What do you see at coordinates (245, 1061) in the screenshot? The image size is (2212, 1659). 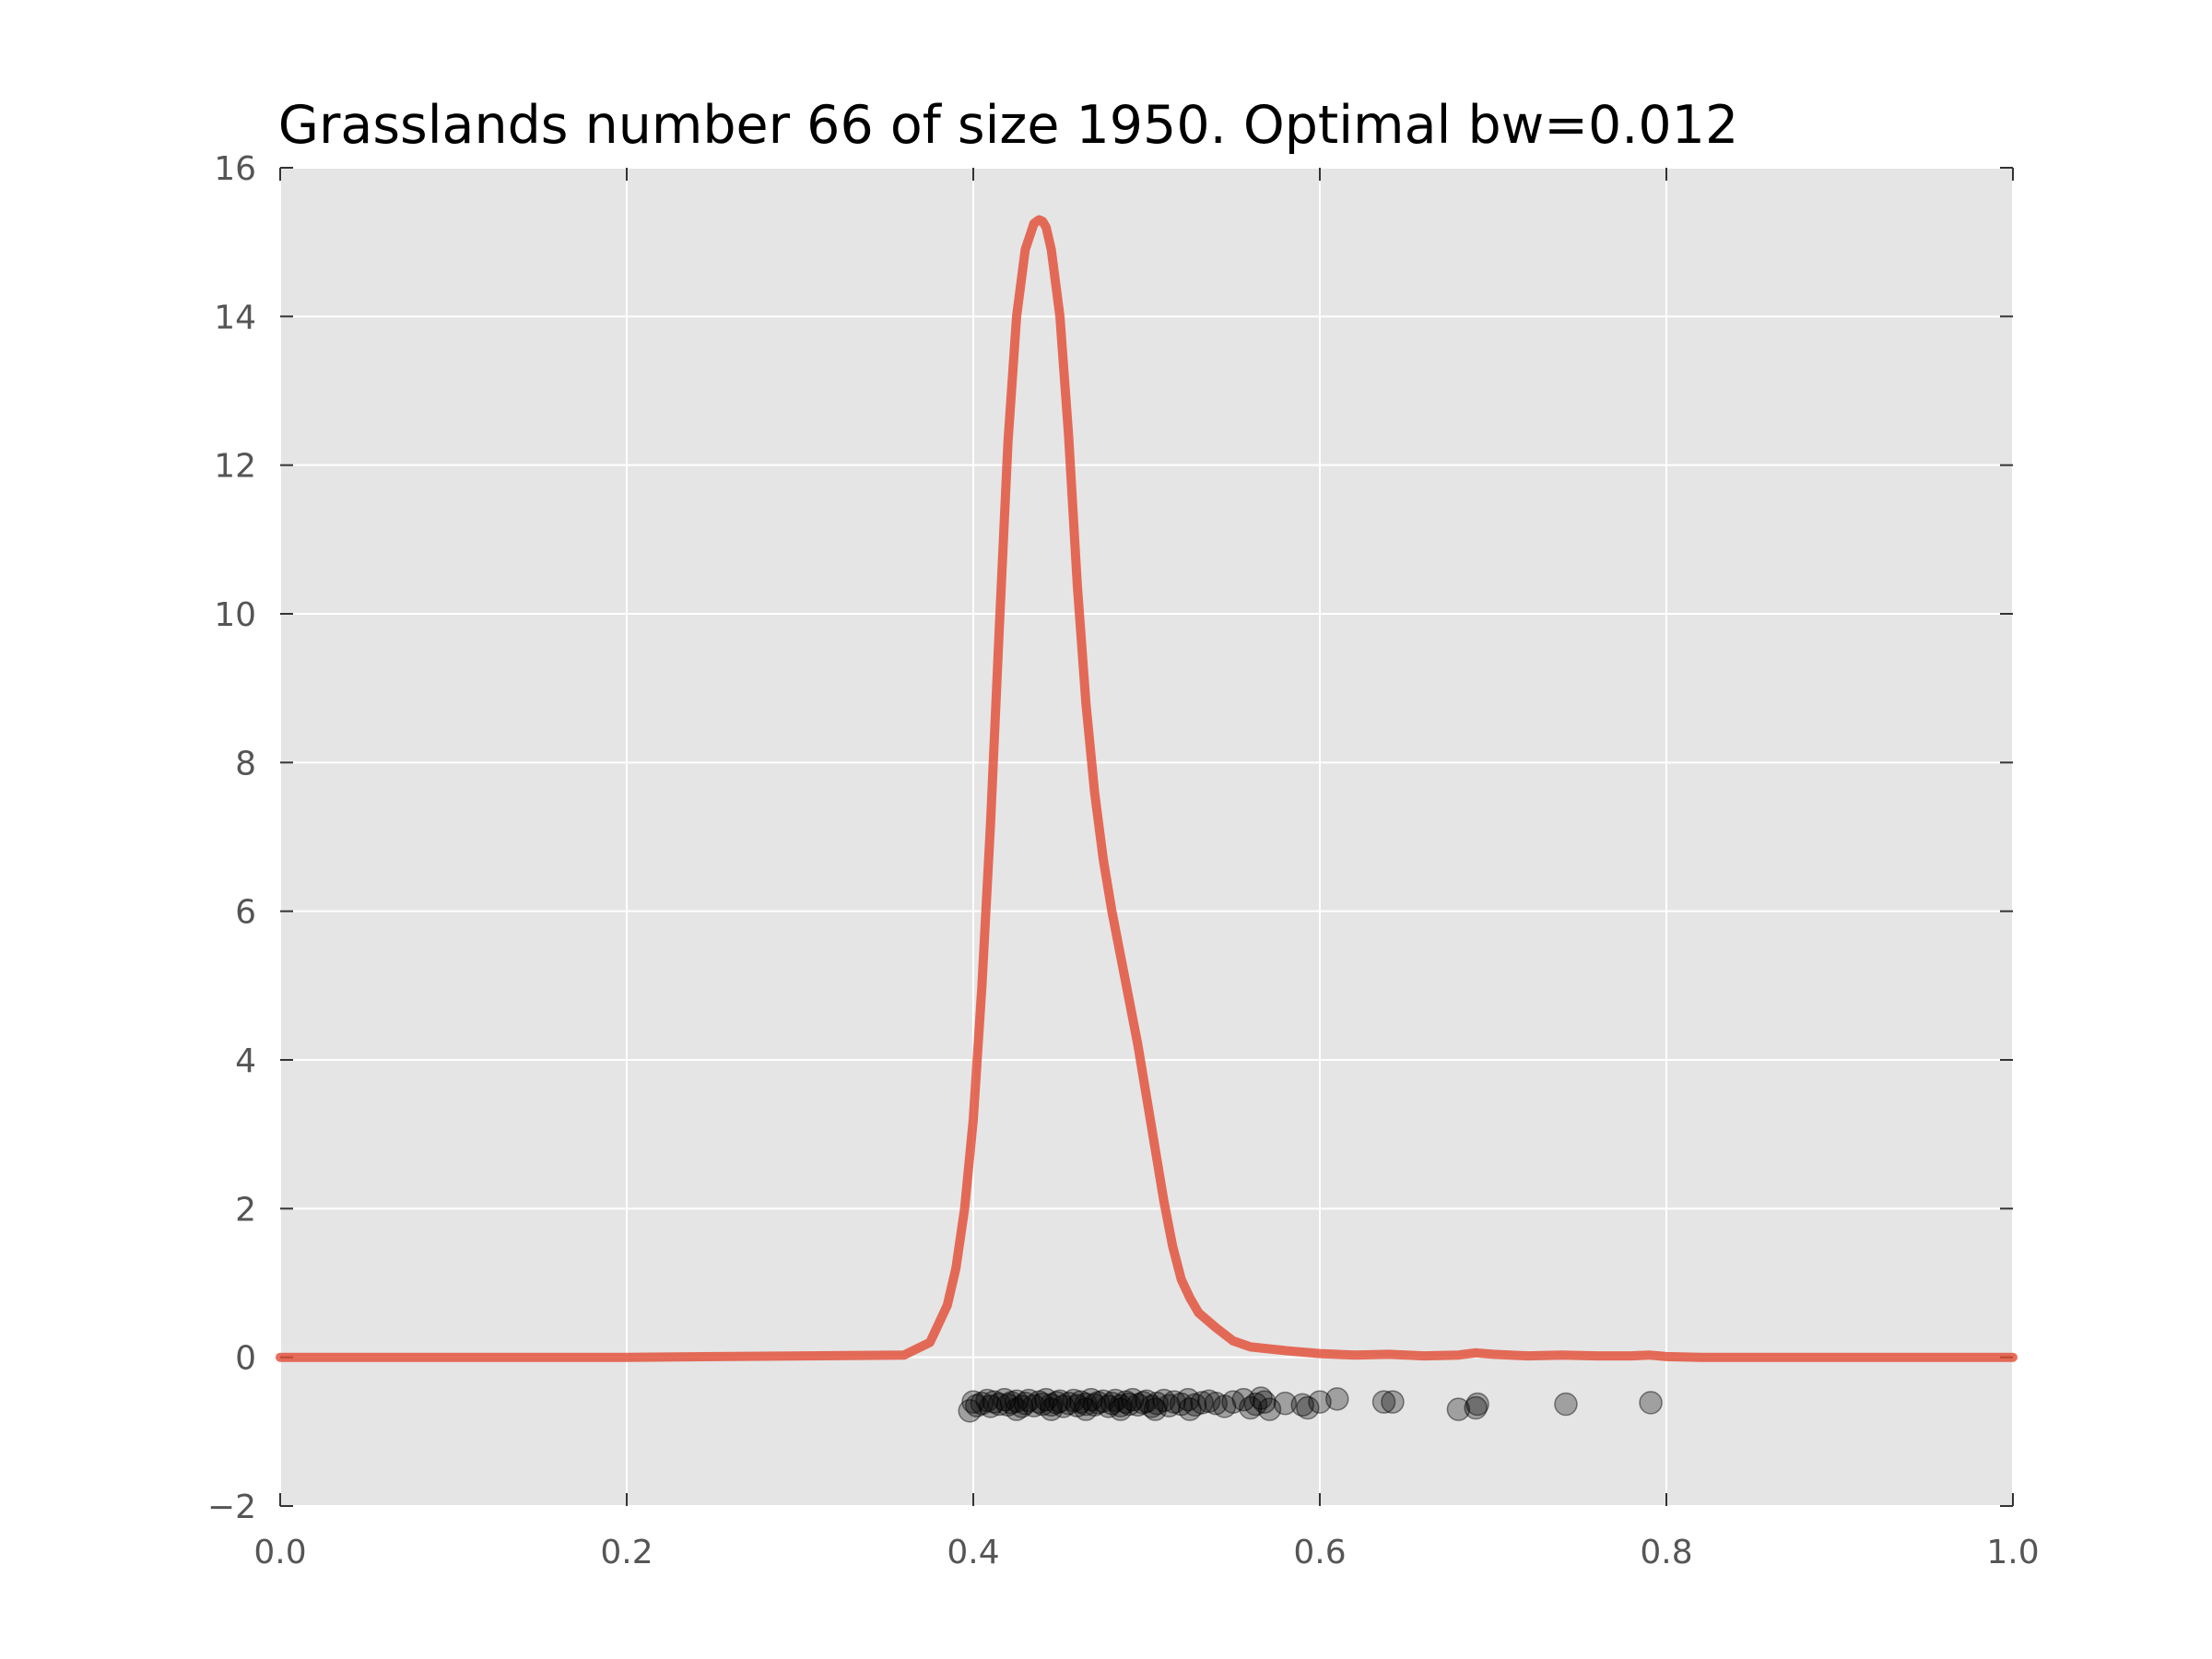 I see `y-tick-label: 4` at bounding box center [245, 1061].